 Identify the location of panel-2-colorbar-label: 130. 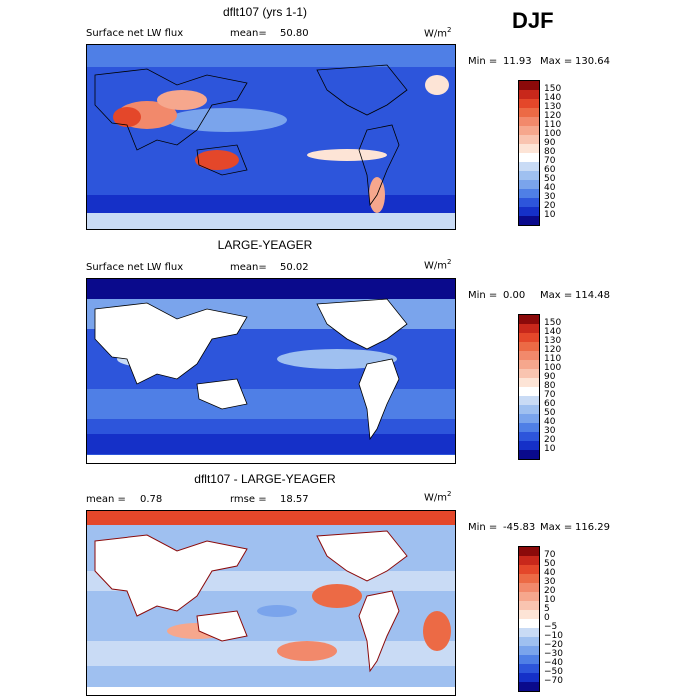
(553, 340).